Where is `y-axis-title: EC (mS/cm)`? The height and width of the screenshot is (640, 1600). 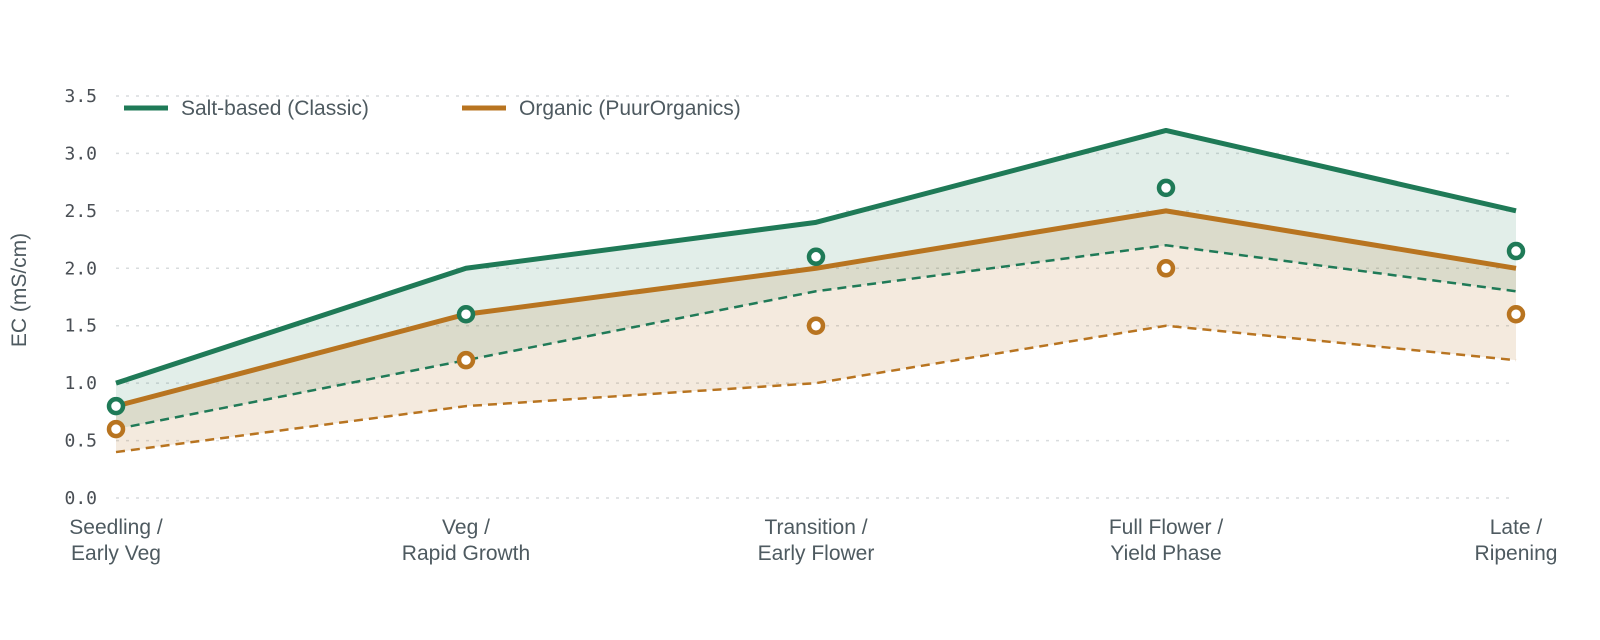 y-axis-title: EC (mS/cm) is located at coordinates (19, 290).